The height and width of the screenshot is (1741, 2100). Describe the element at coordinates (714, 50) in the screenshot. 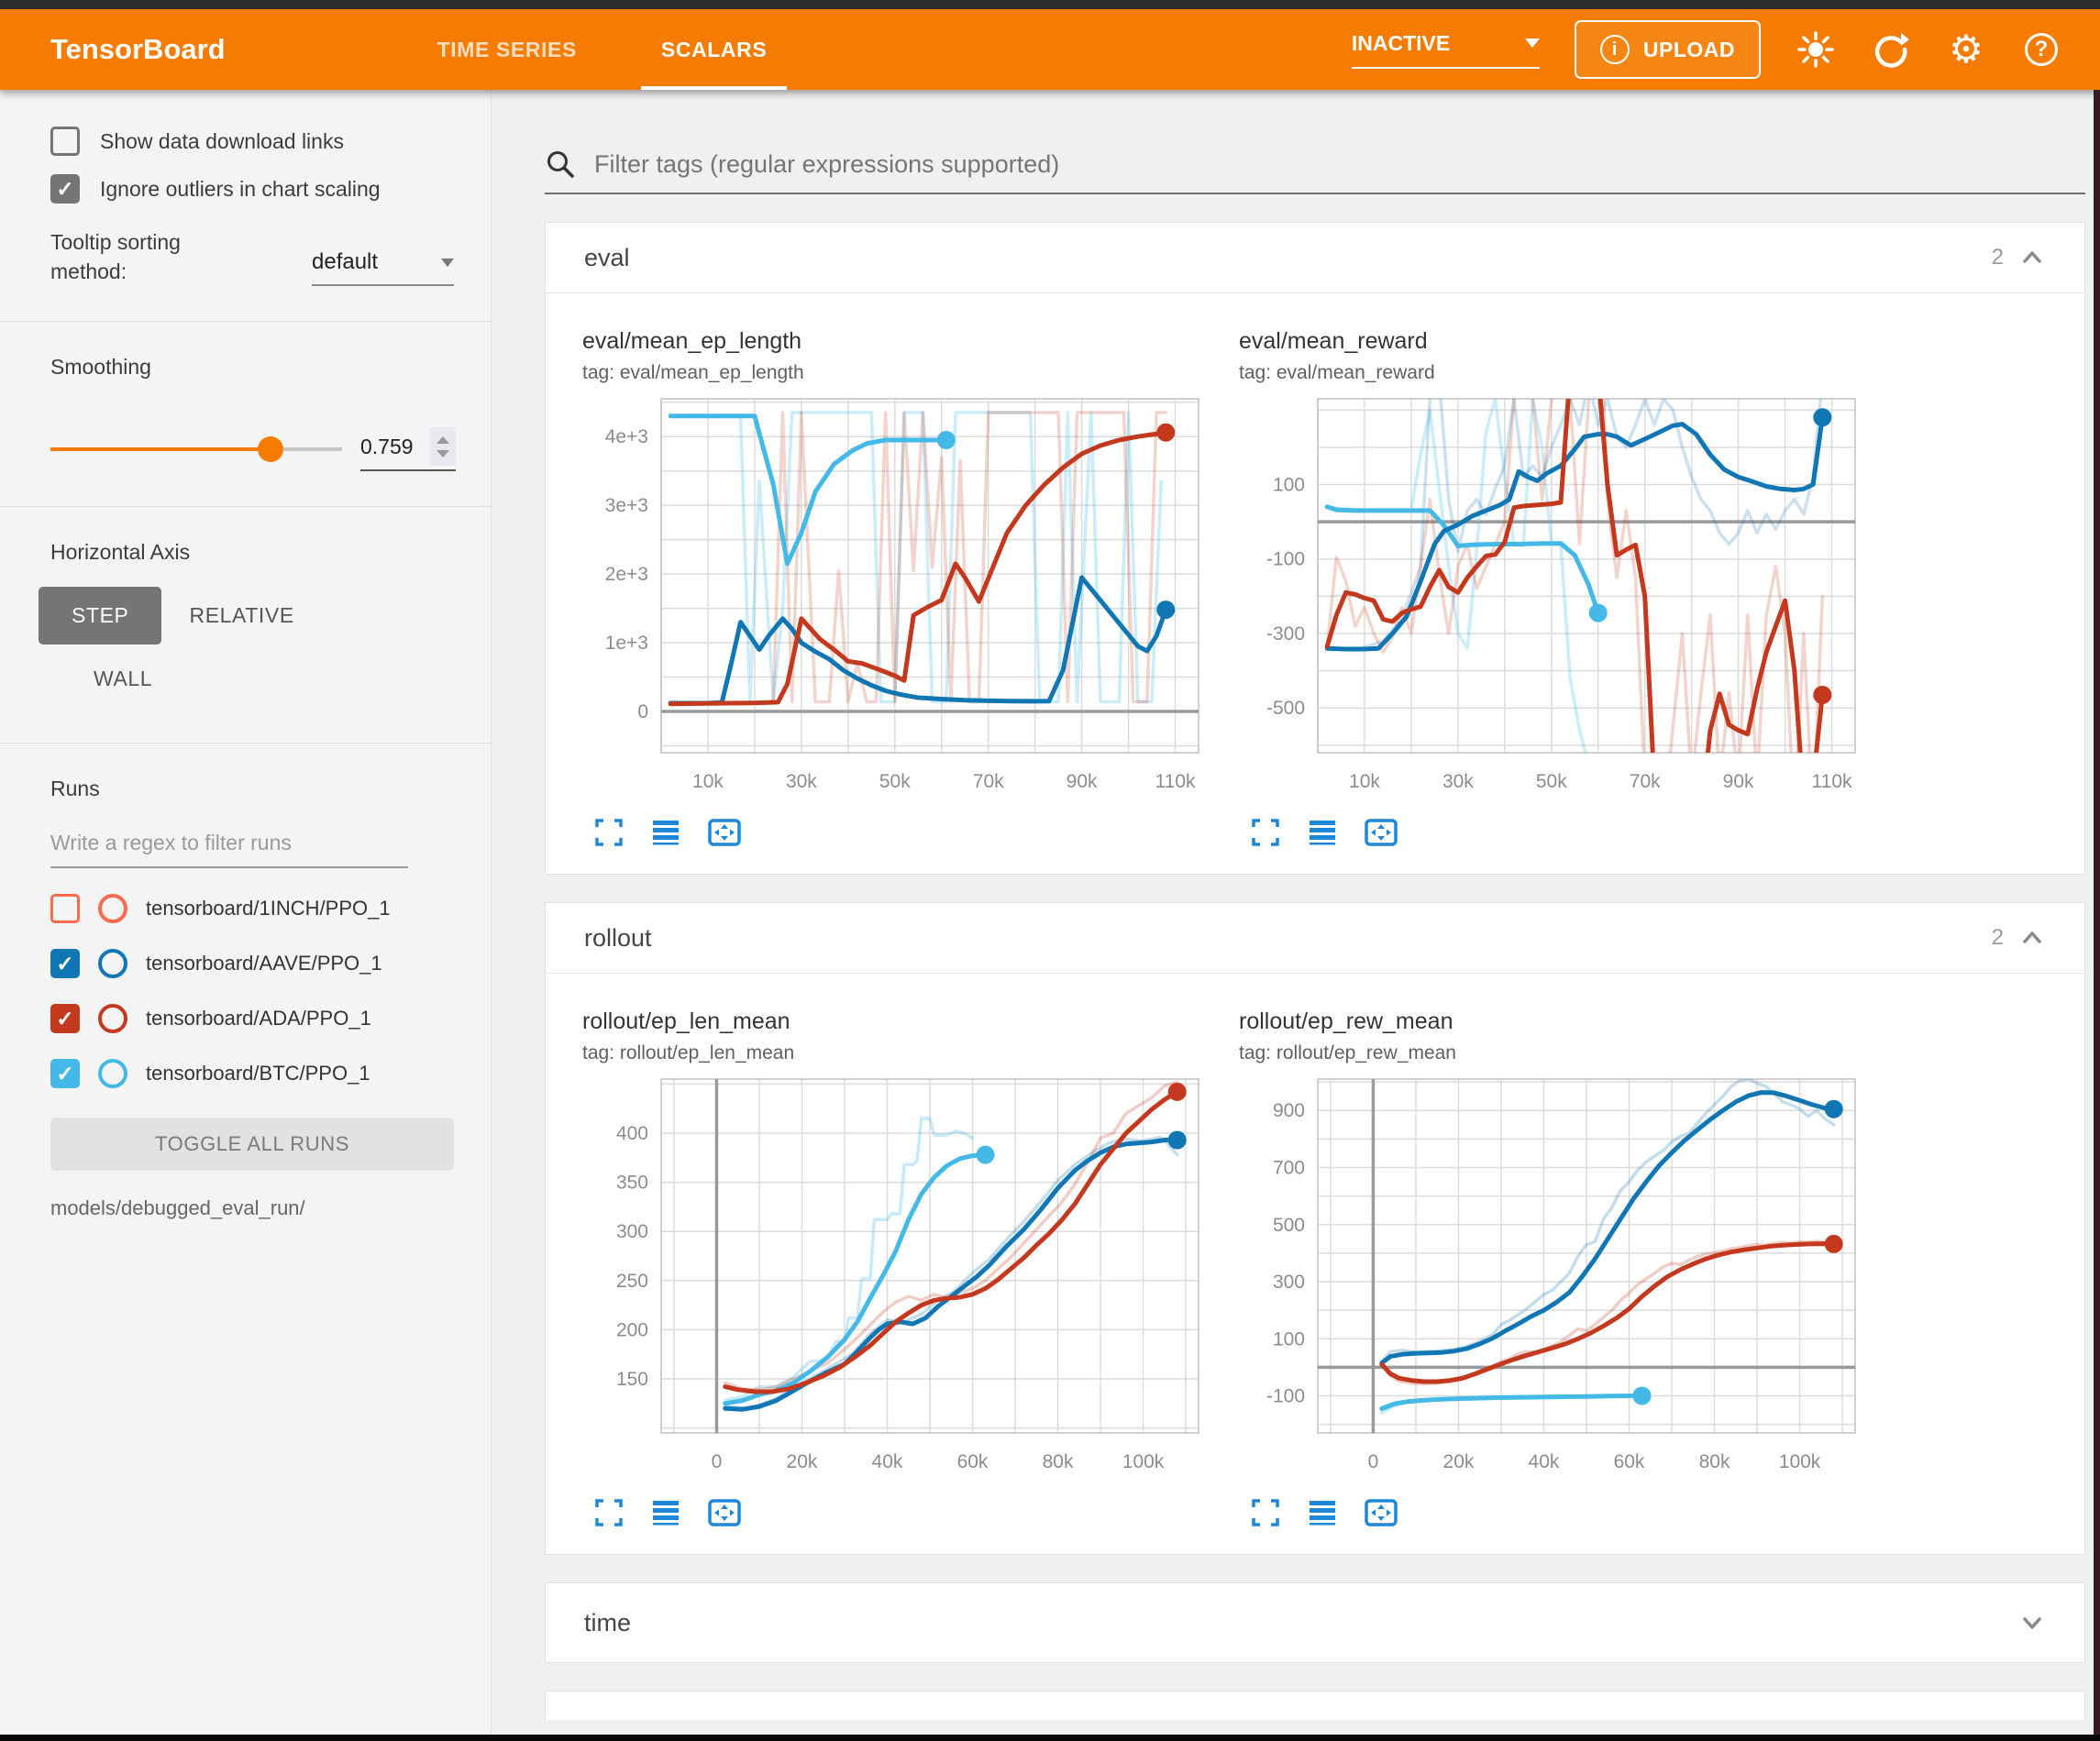

I see `tab-scalars: SCALARS` at that location.